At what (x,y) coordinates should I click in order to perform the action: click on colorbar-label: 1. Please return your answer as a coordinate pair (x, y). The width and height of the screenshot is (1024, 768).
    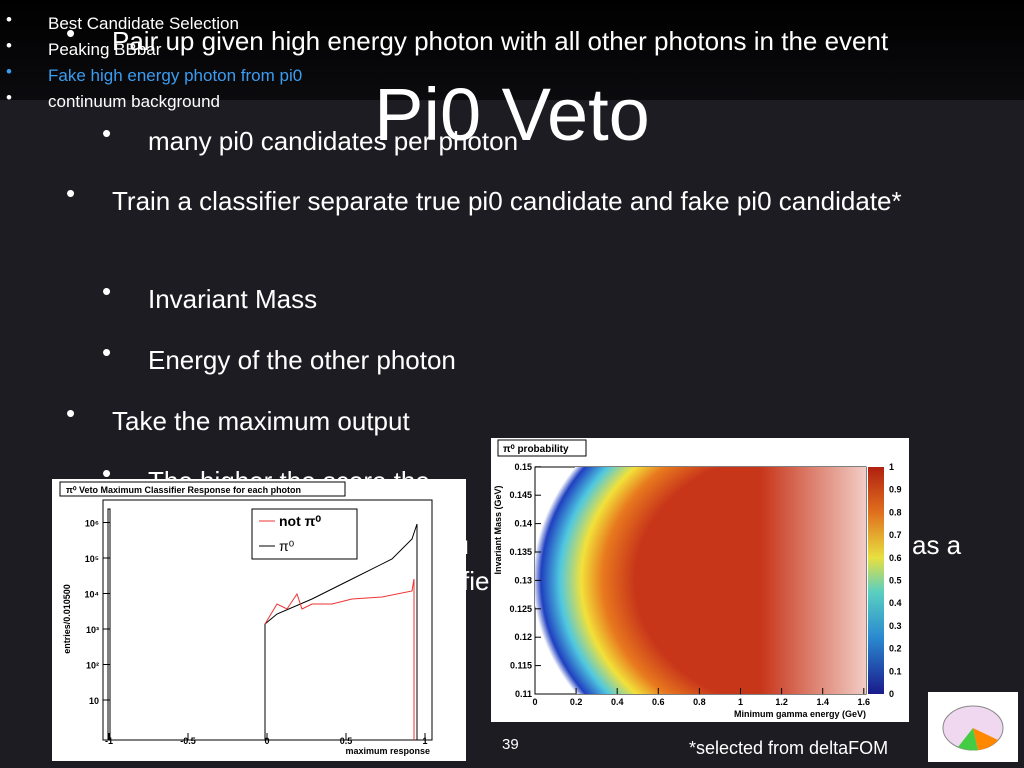
    Looking at the image, I should click on (891, 467).